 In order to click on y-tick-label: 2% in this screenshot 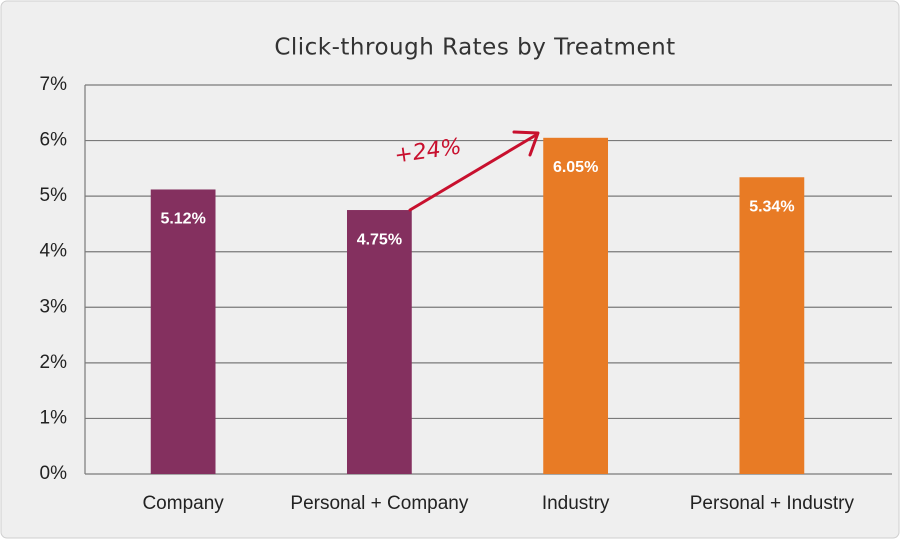, I will do `click(54, 362)`.